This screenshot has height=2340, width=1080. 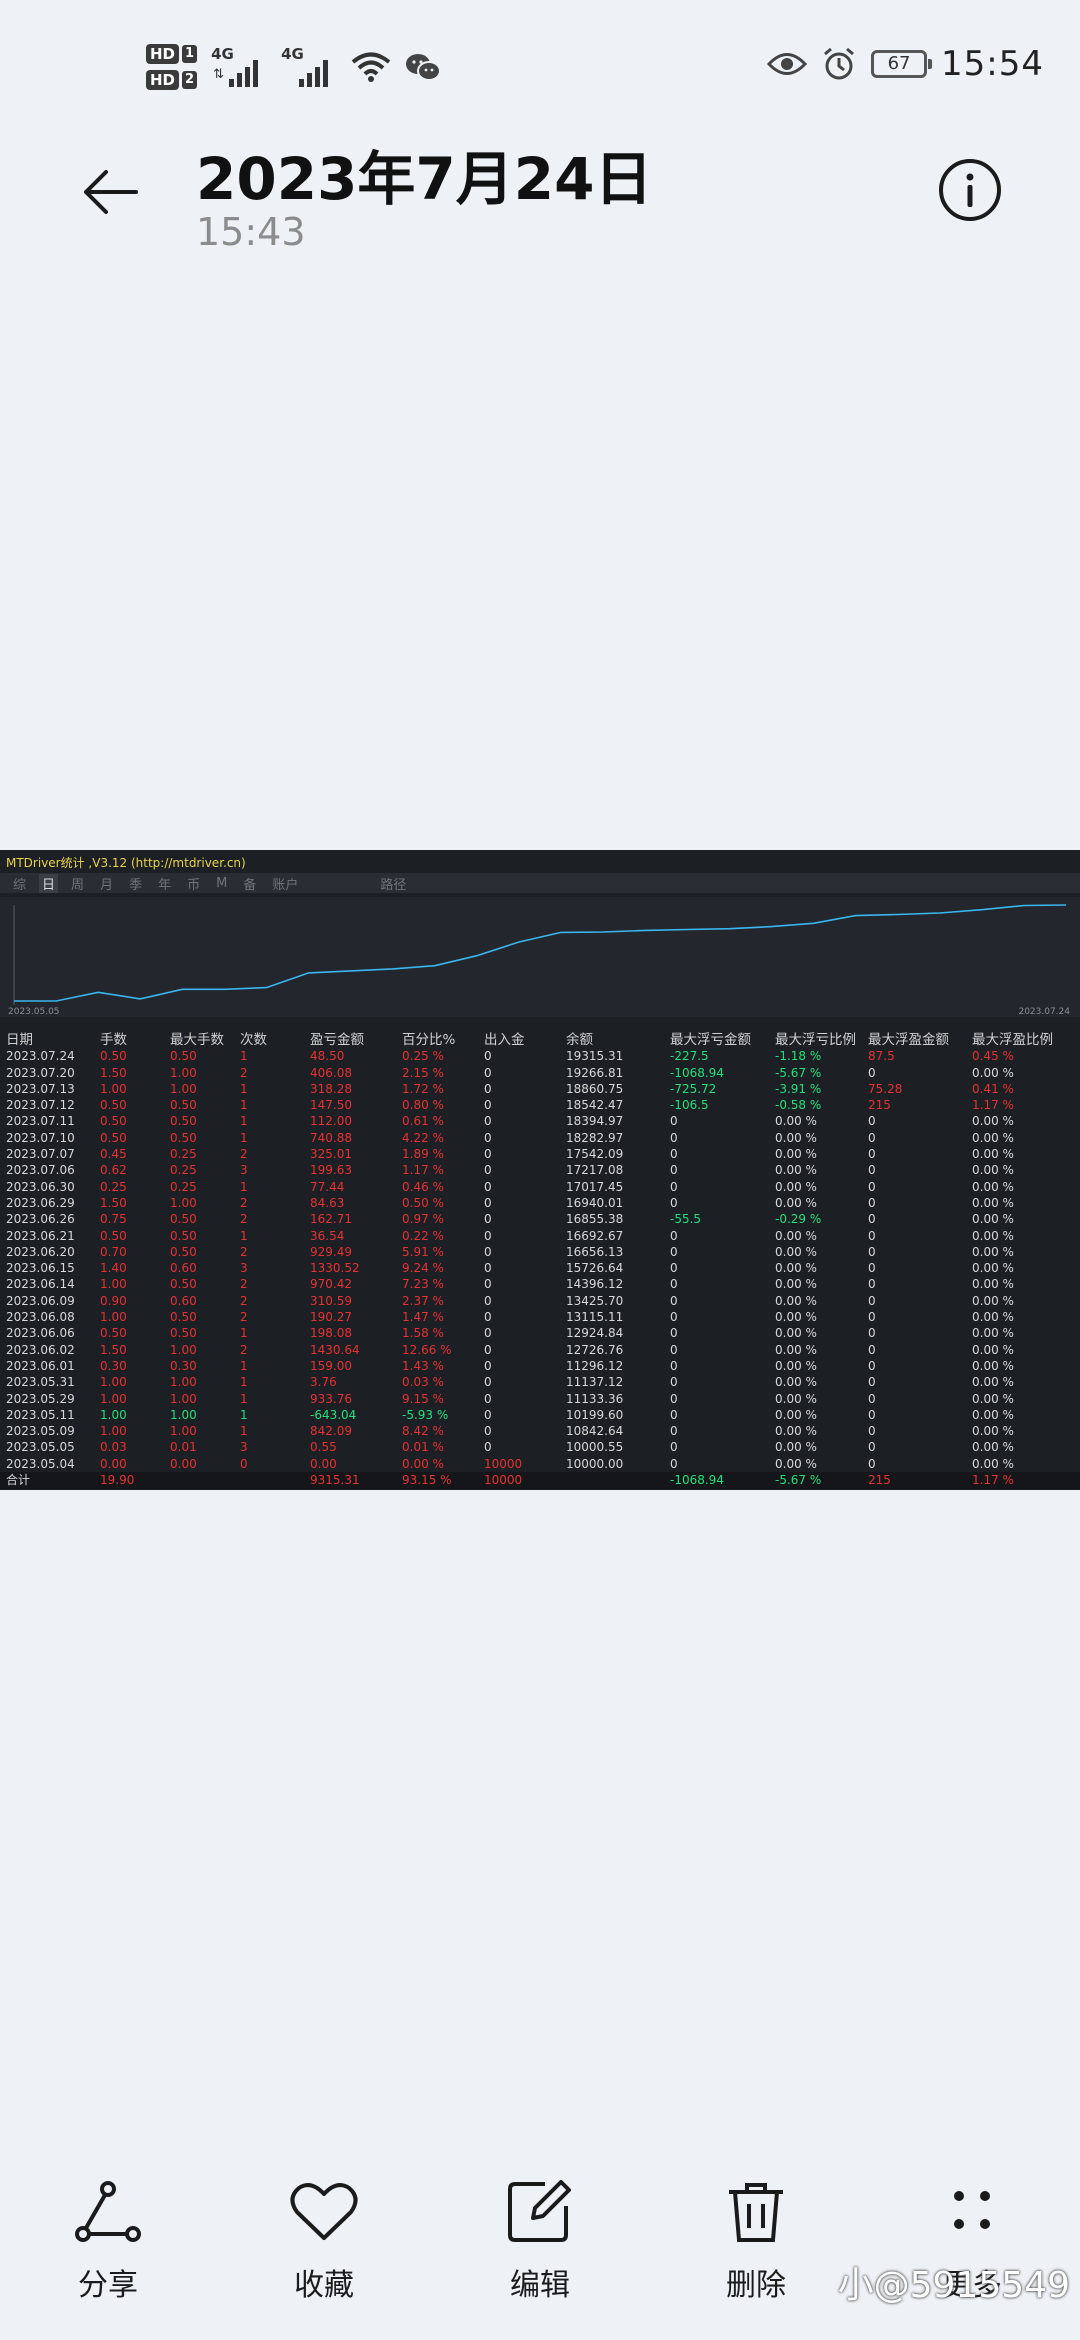 What do you see at coordinates (20, 885) in the screenshot?
I see `report-tab: 综` at bounding box center [20, 885].